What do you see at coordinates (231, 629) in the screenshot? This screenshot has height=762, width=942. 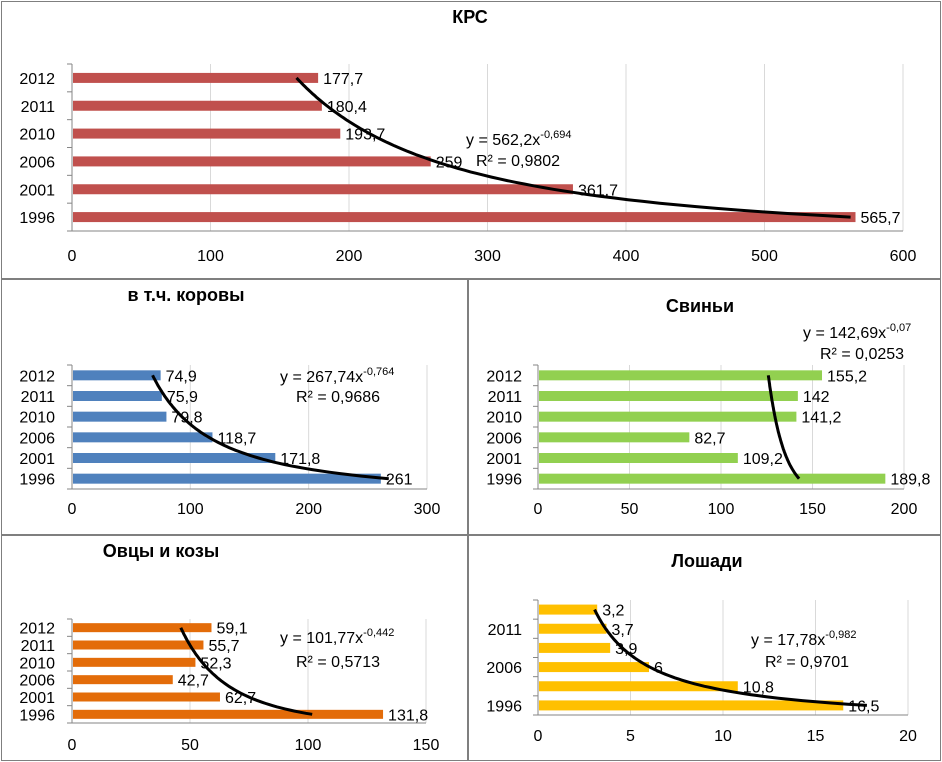 I see `data-label: 59,1` at bounding box center [231, 629].